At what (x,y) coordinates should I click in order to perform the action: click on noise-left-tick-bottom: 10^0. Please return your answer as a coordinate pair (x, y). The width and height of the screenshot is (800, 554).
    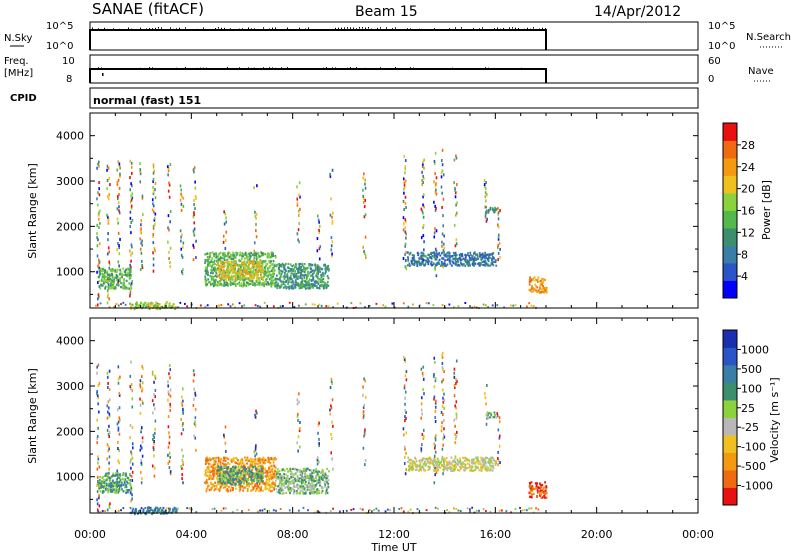
    Looking at the image, I should click on (59, 46).